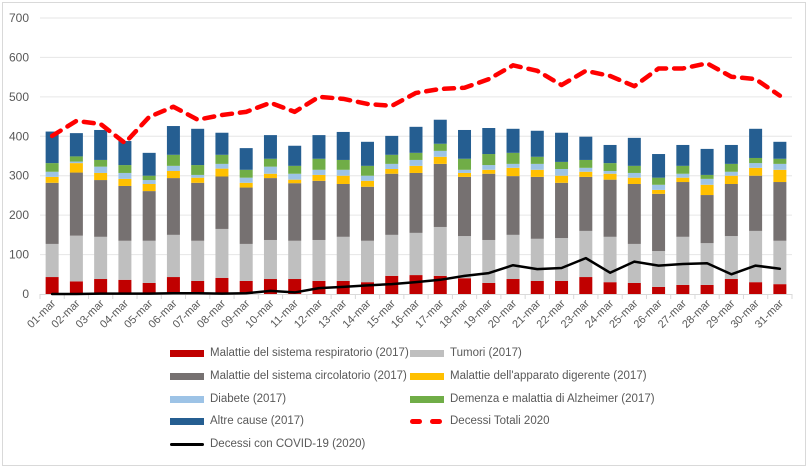  I want to click on y-tick-label: 600, so click(19, 57).